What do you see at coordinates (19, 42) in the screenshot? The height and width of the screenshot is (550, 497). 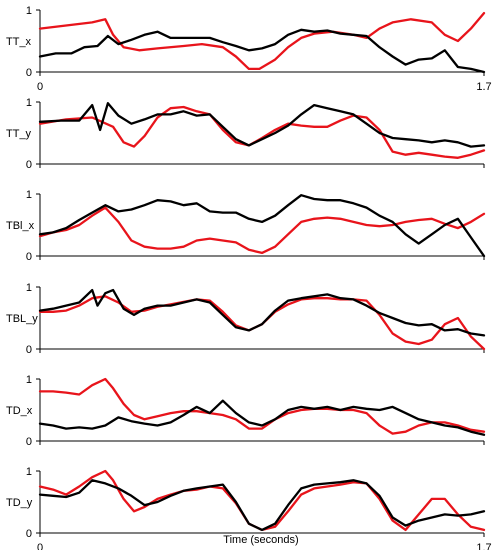 I see `panel-ylabel: TT_x` at bounding box center [19, 42].